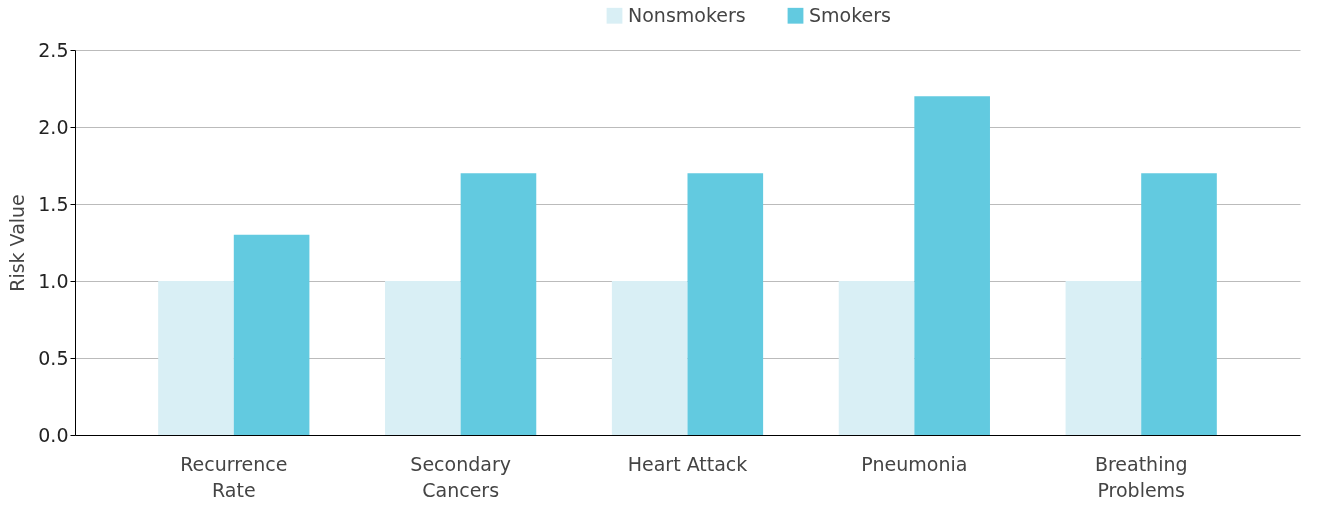  What do you see at coordinates (53, 126) in the screenshot?
I see `y-tick-label: 2.0` at bounding box center [53, 126].